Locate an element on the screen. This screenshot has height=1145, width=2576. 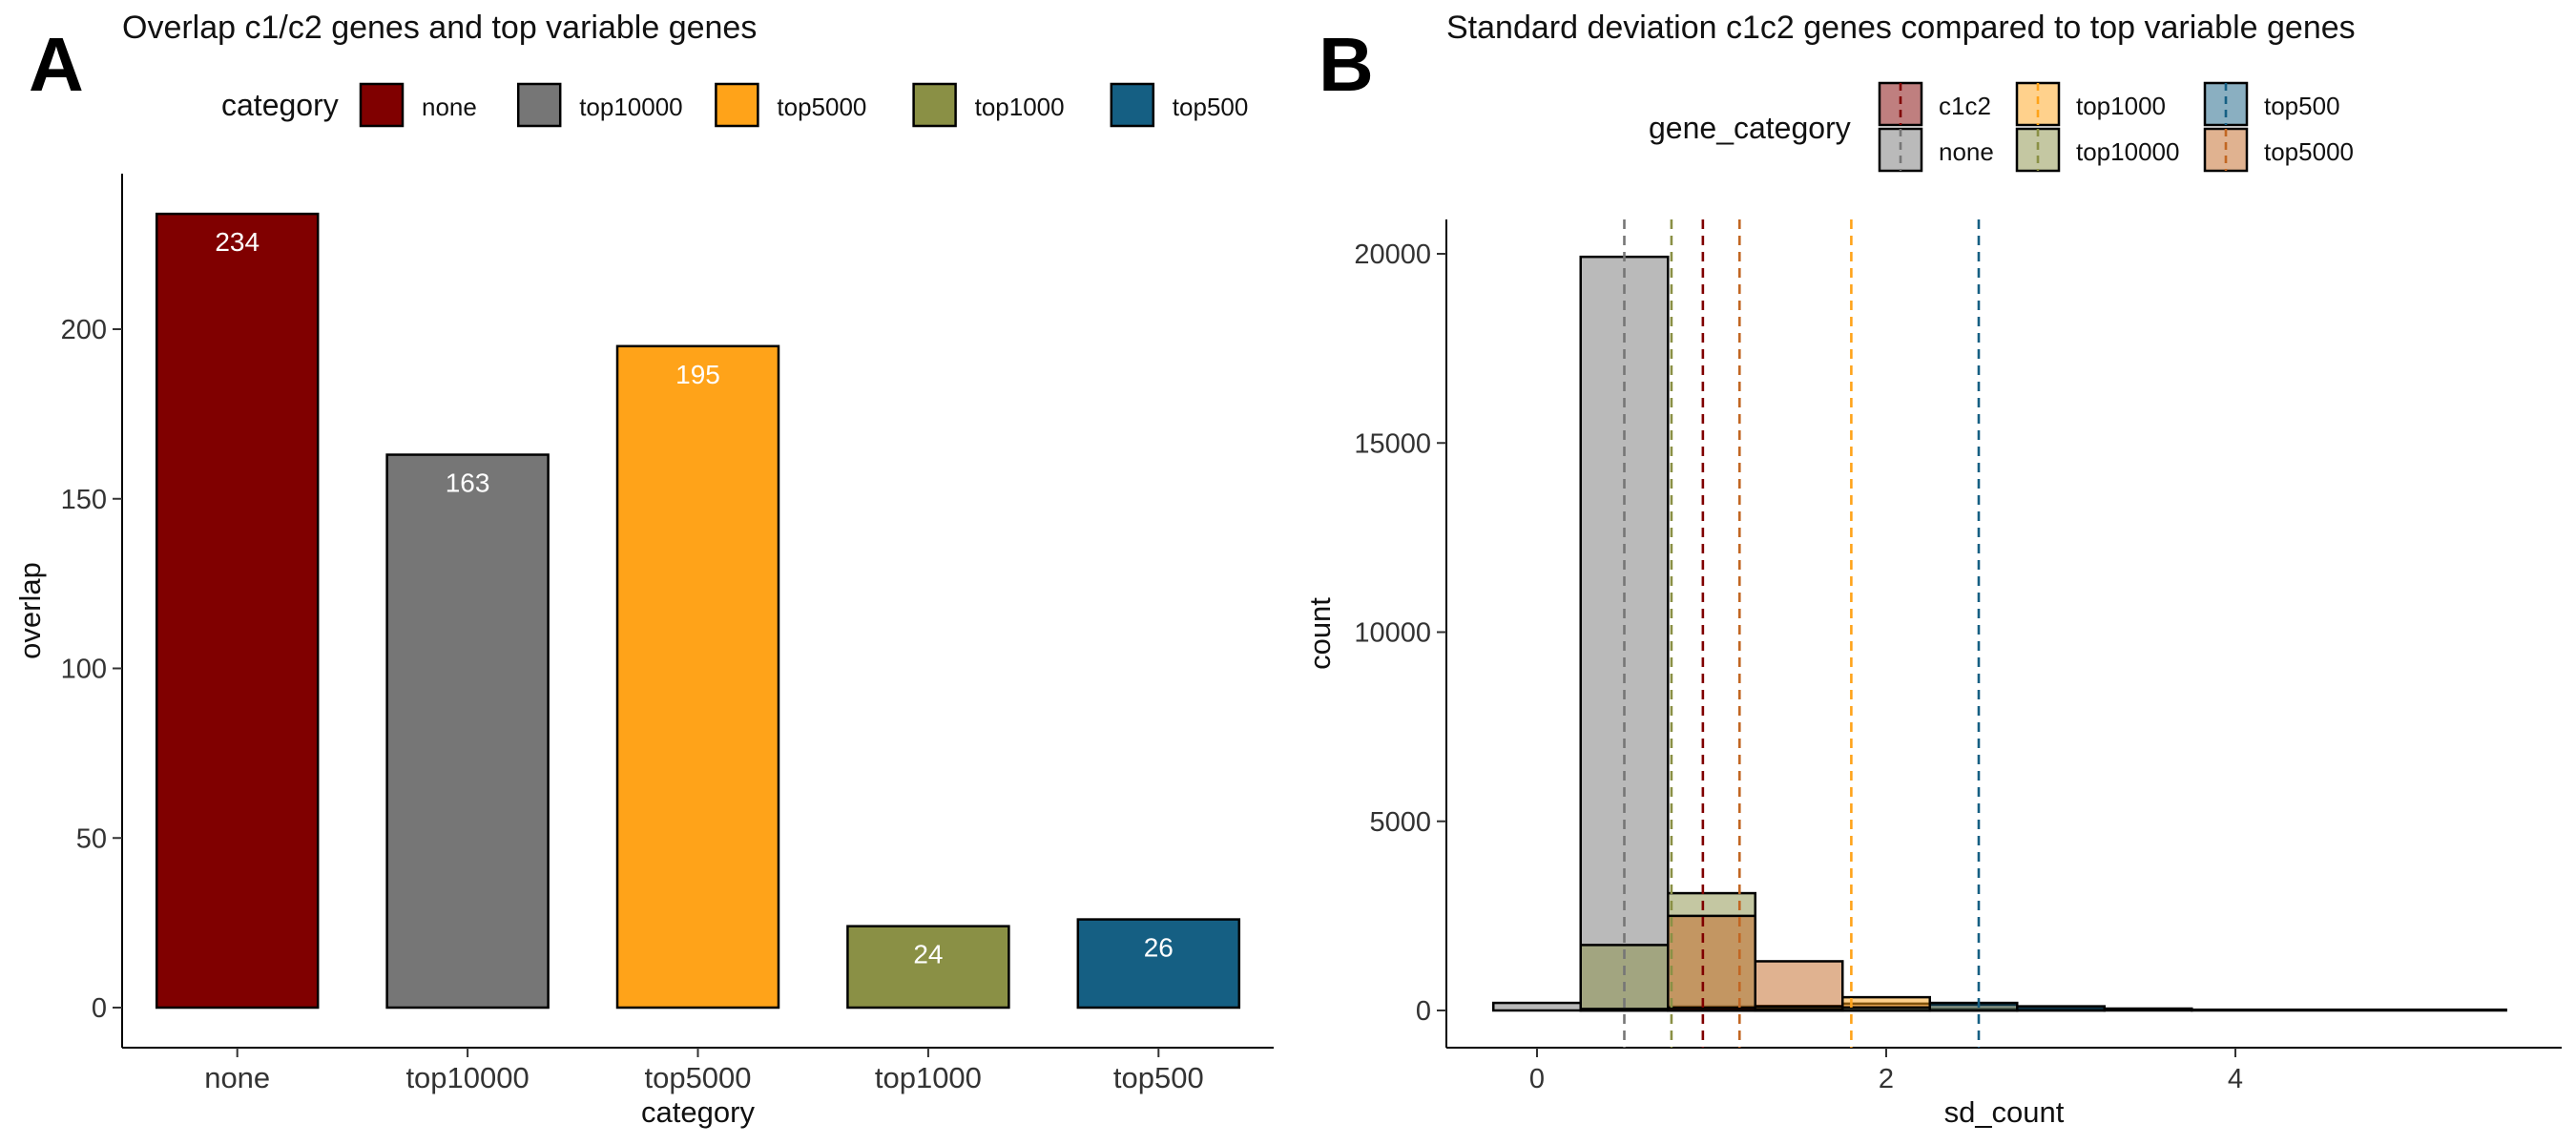
y-tick-label: 5000 is located at coordinates (1400, 823).